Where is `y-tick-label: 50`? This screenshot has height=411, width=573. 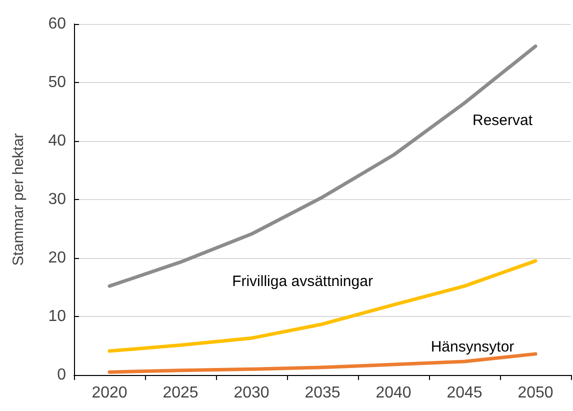 y-tick-label: 50 is located at coordinates (57, 82).